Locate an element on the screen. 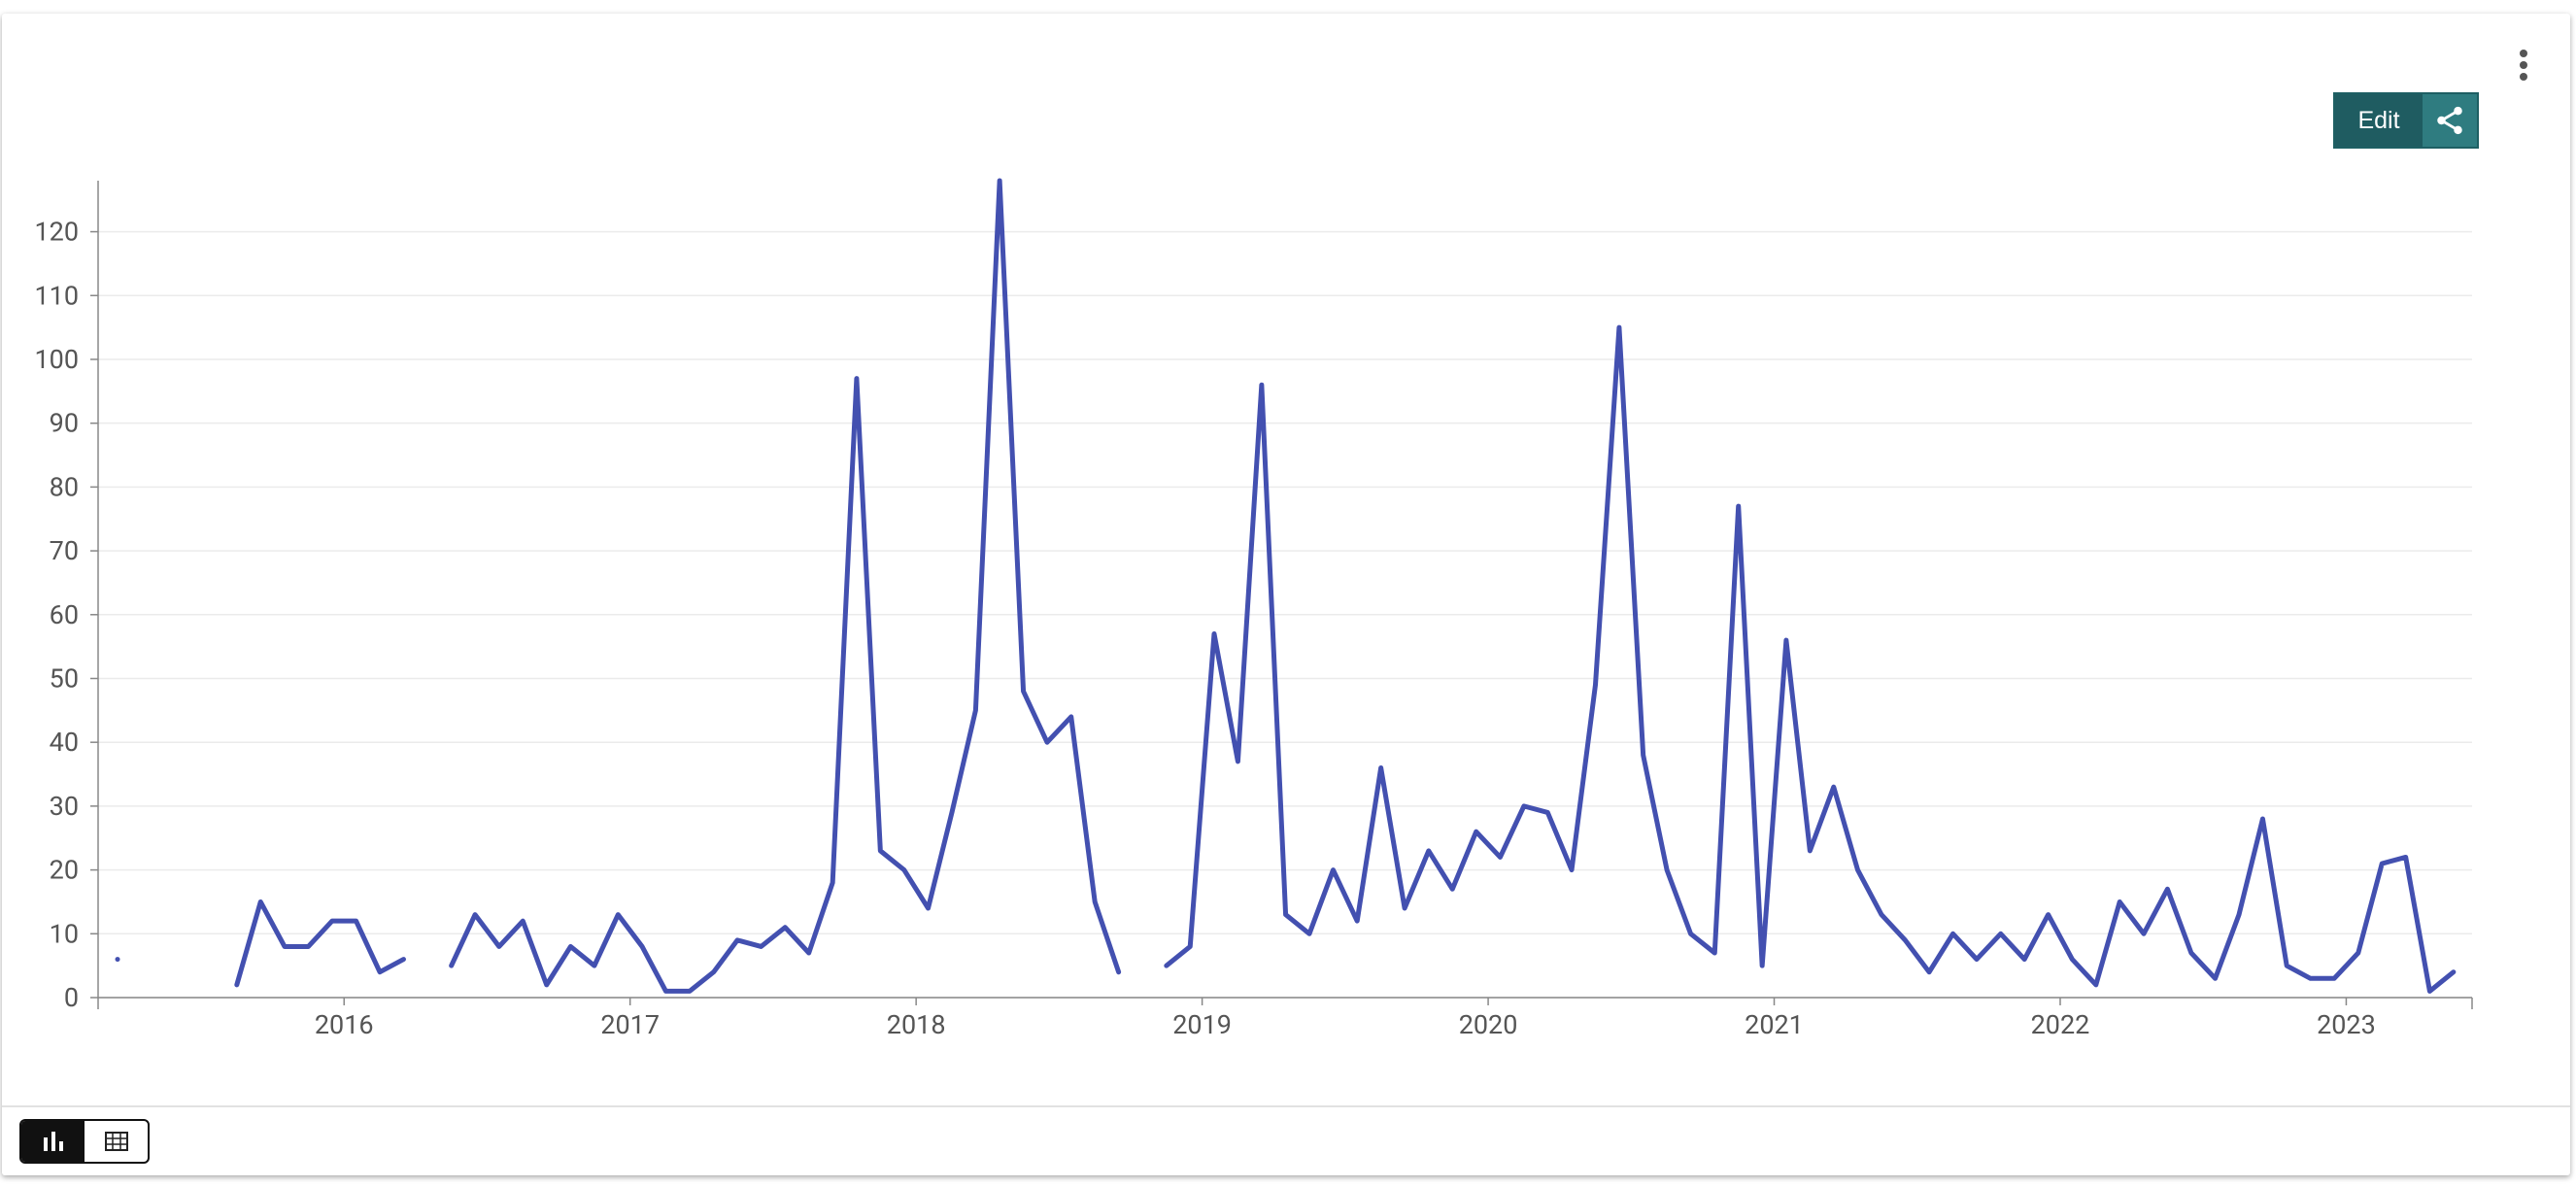  x-tick-label: 2018 is located at coordinates (916, 1024).